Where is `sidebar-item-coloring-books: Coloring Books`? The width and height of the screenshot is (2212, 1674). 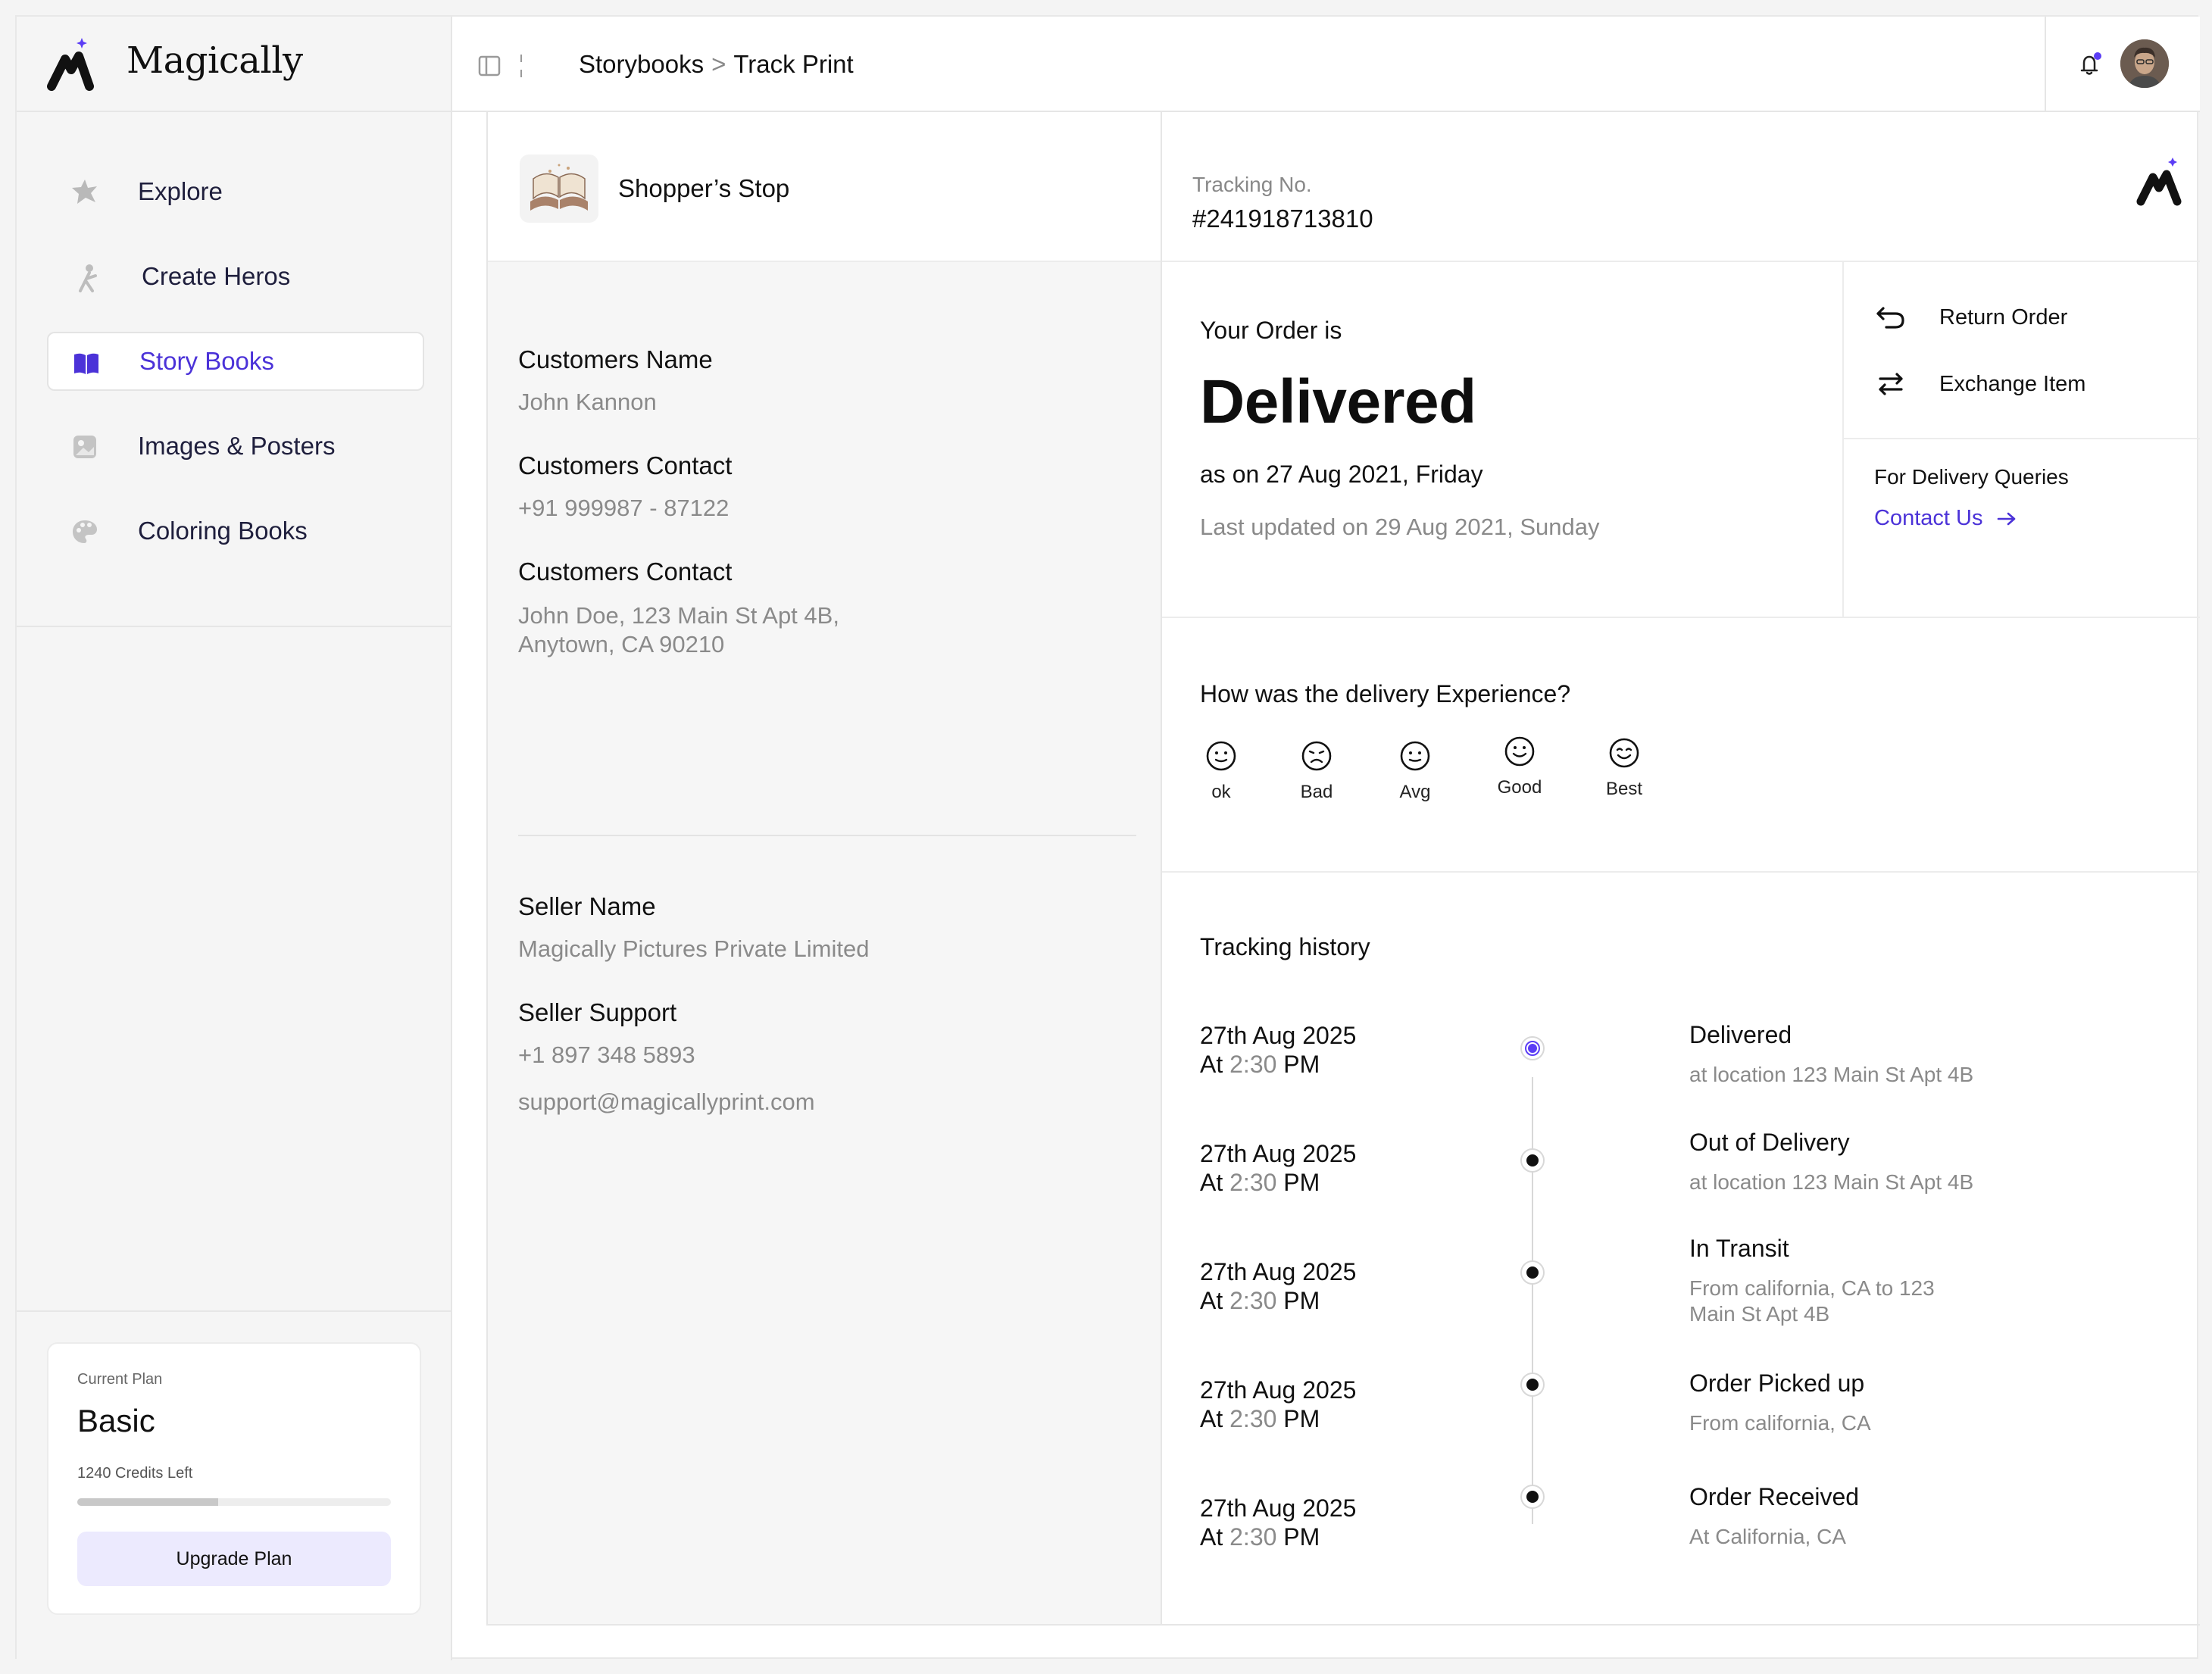
sidebar-item-coloring-books: Coloring Books is located at coordinates (235, 531).